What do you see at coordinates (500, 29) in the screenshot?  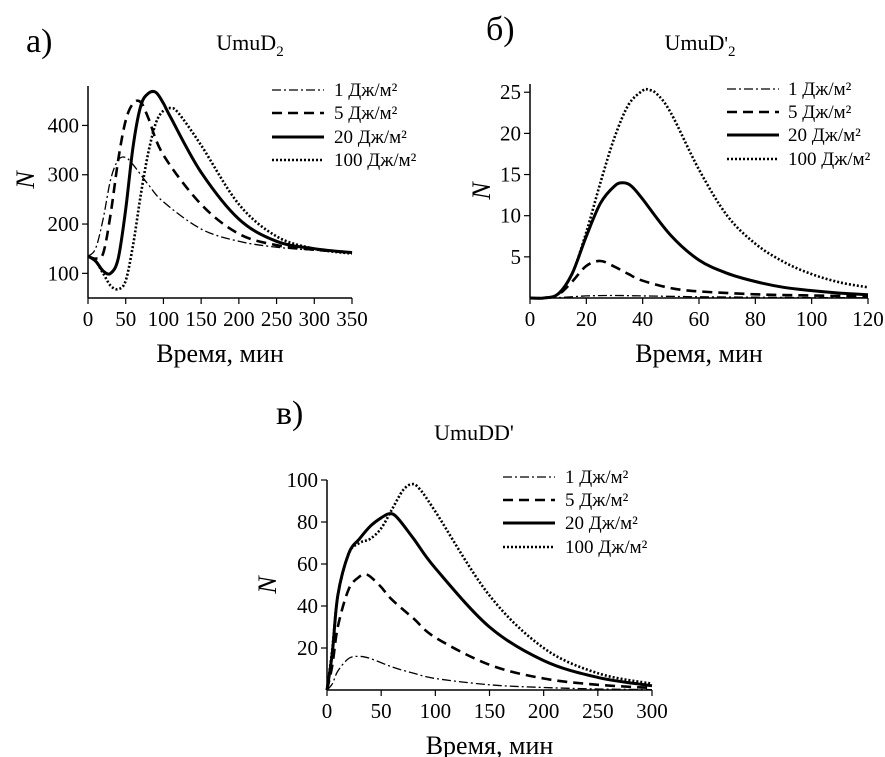 I see `panel-label: б)` at bounding box center [500, 29].